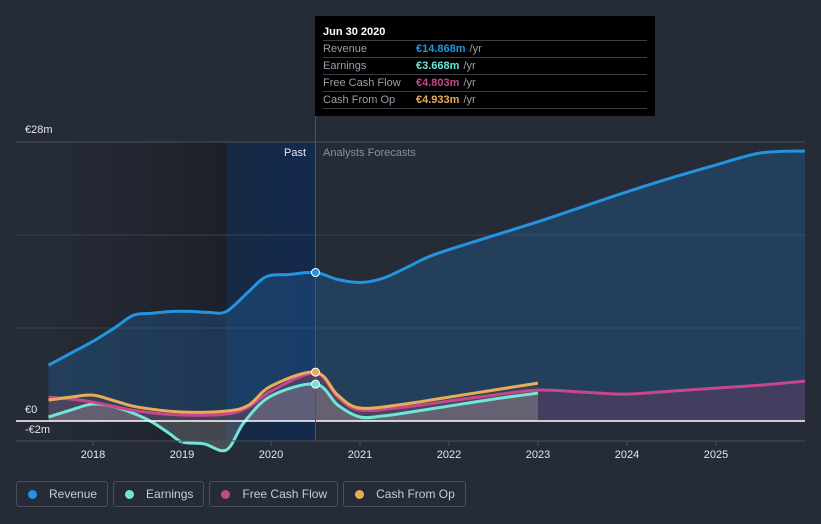  I want to click on highlight-point-cash-from-op, so click(315, 372).